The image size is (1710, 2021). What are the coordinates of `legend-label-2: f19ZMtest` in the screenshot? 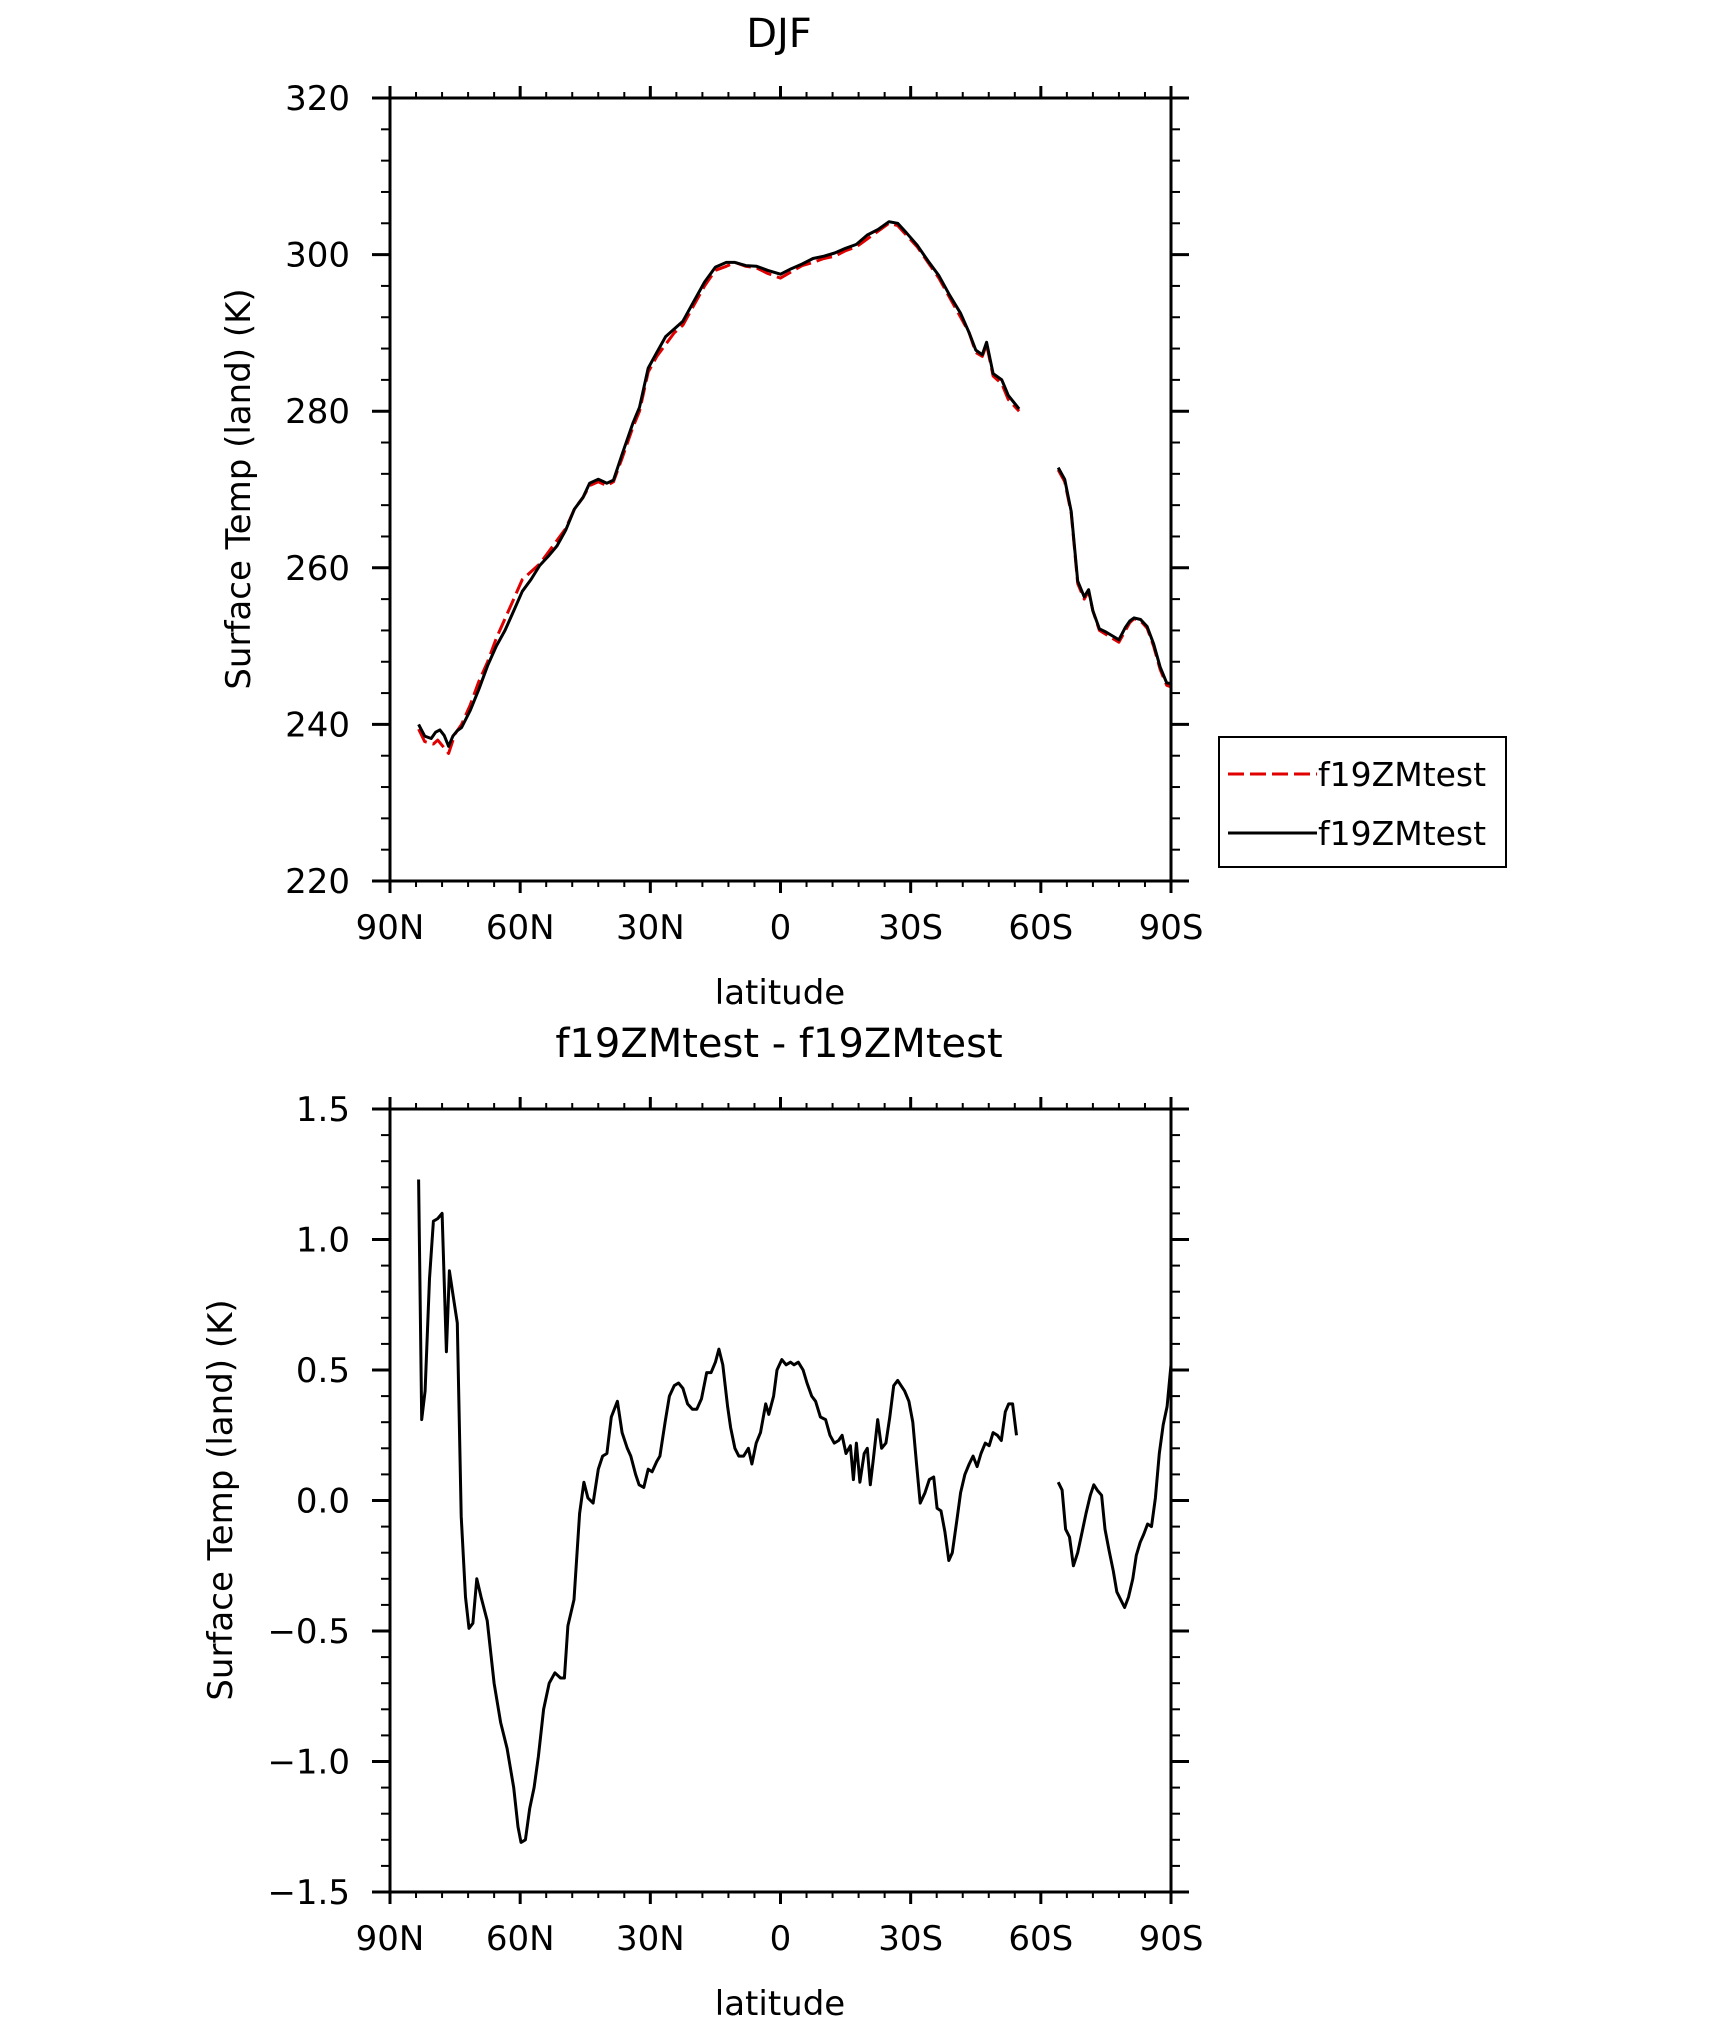 It's located at (1402, 833).